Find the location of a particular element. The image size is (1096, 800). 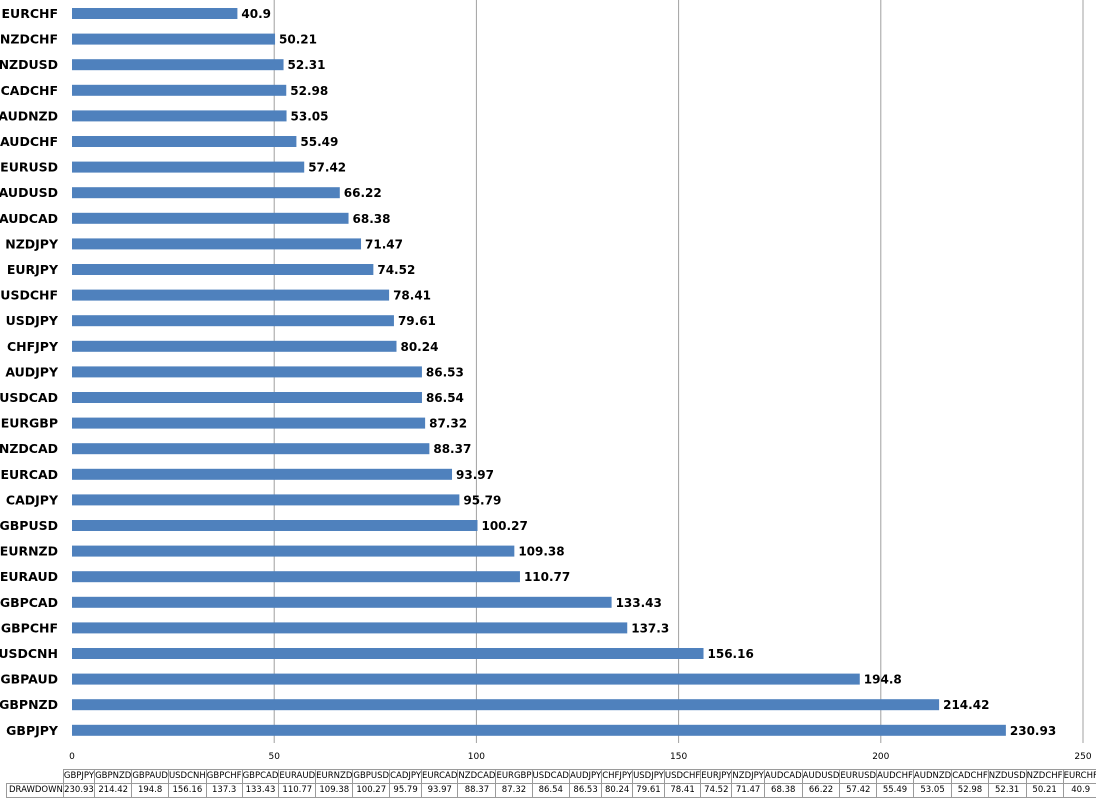

data-table-value-euraud: 110.77 is located at coordinates (297, 790).